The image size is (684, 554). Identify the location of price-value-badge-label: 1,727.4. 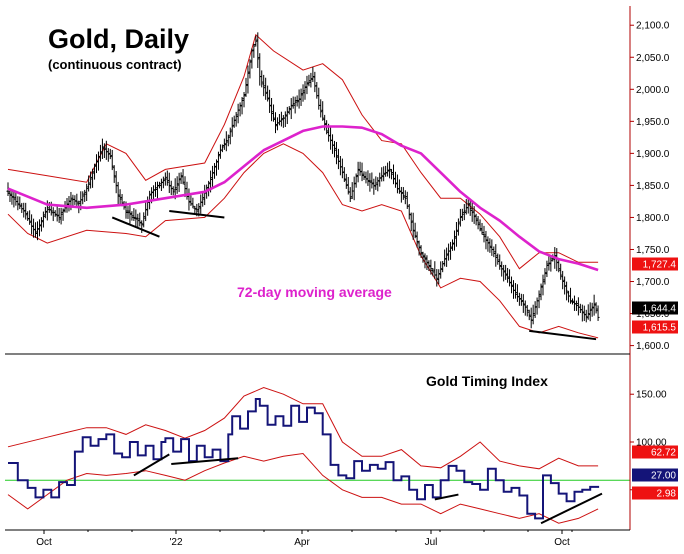
(660, 265).